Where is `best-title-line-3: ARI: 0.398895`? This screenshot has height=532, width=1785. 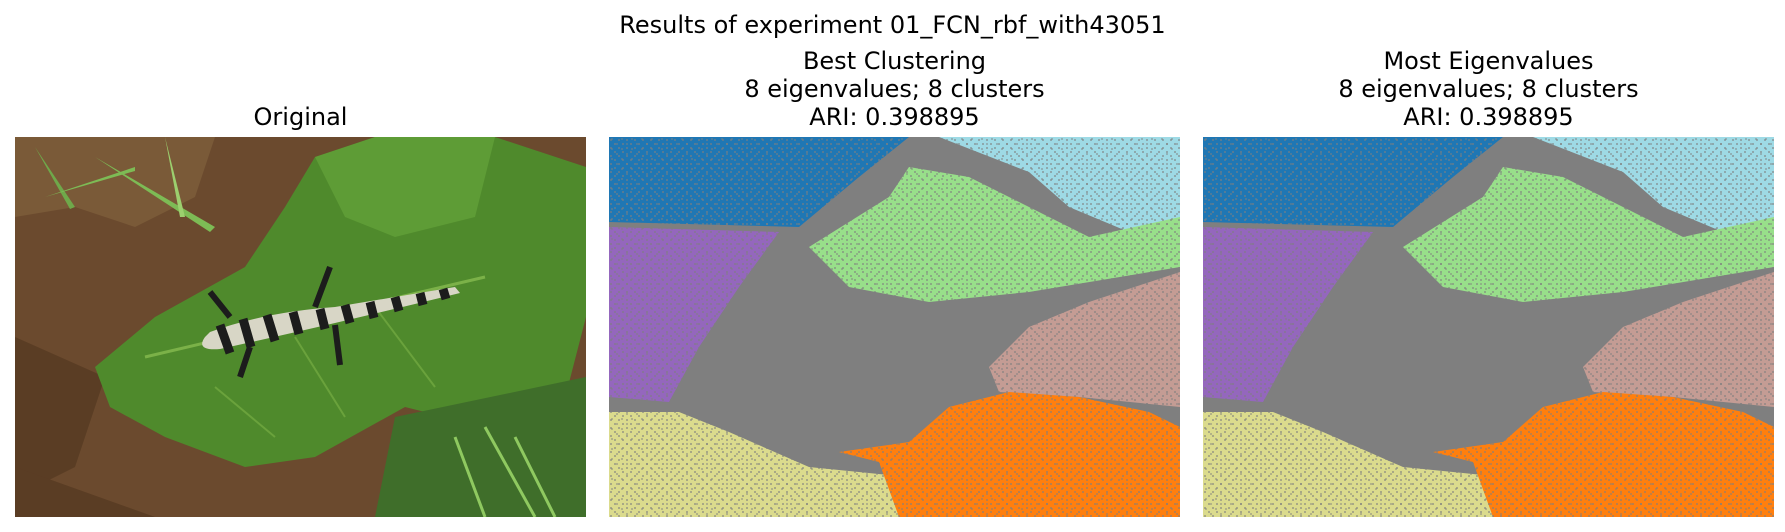 best-title-line-3: ARI: 0.398895 is located at coordinates (894, 117).